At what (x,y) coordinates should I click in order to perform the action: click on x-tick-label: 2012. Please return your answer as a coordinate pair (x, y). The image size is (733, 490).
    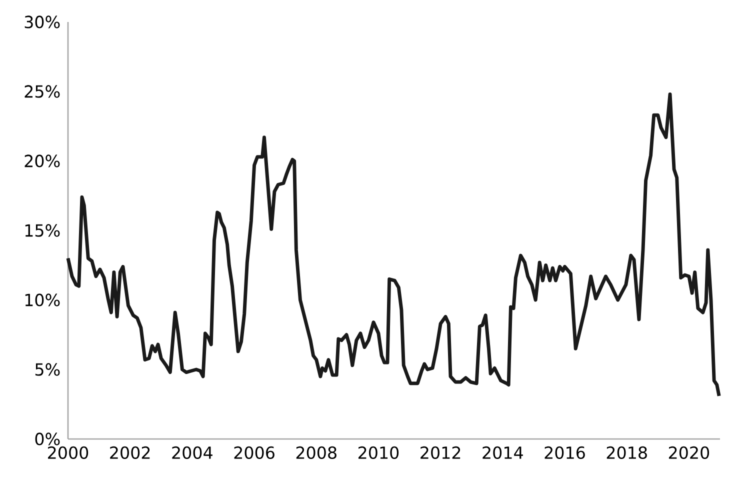
    Looking at the image, I should click on (440, 452).